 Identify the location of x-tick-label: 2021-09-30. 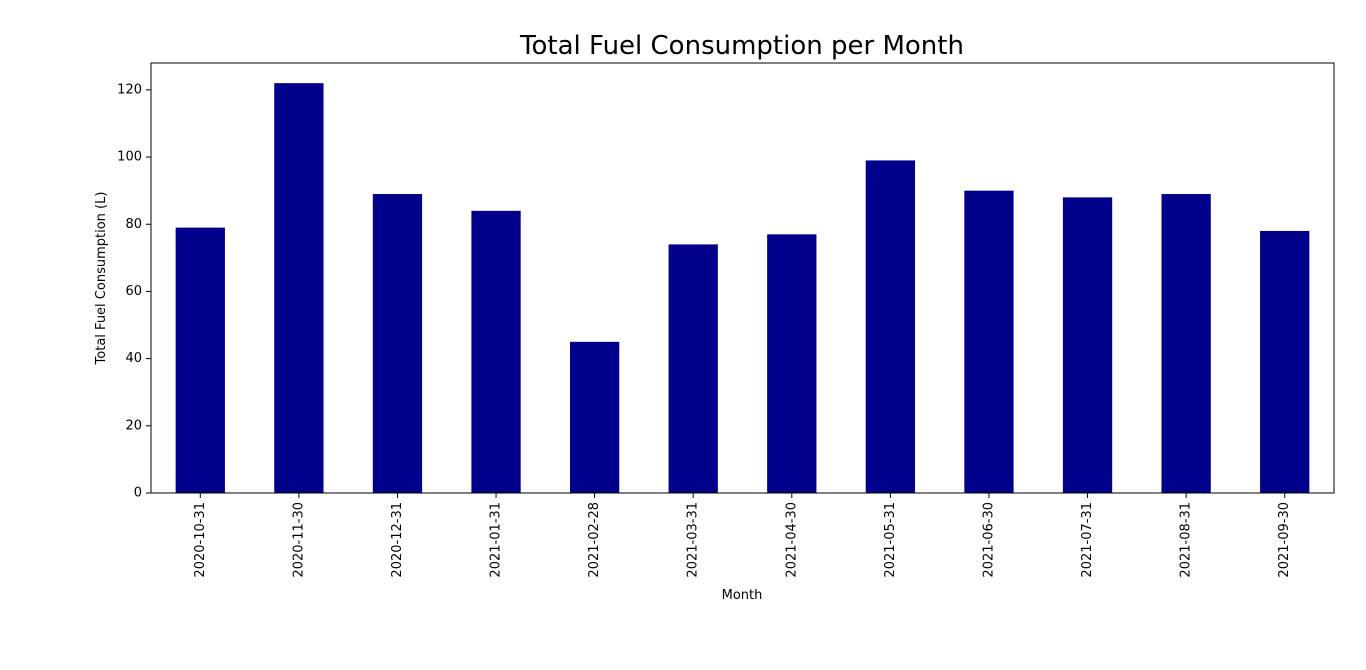
(1284, 540).